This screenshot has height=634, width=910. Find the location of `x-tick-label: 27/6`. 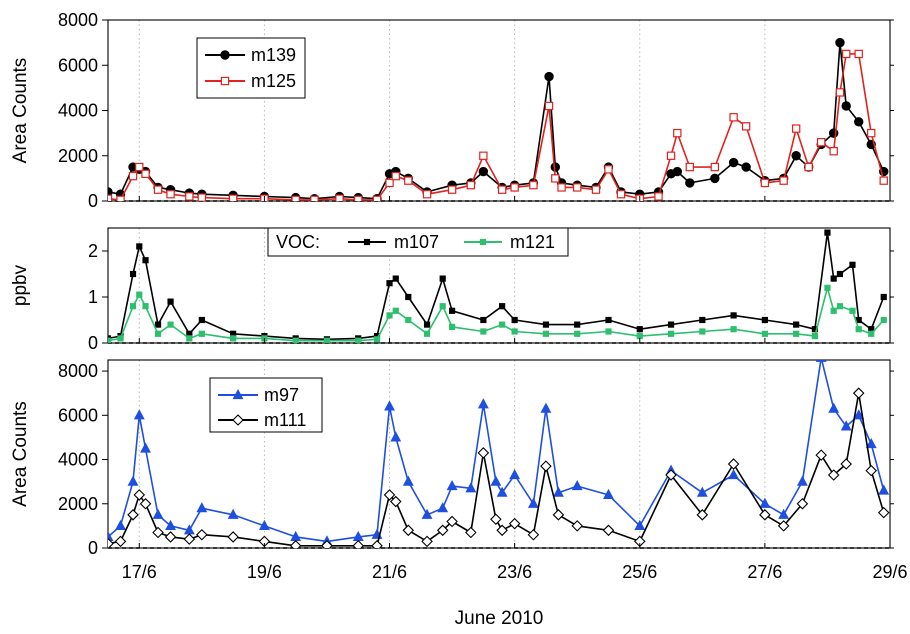

x-tick-label: 27/6 is located at coordinates (764, 572).